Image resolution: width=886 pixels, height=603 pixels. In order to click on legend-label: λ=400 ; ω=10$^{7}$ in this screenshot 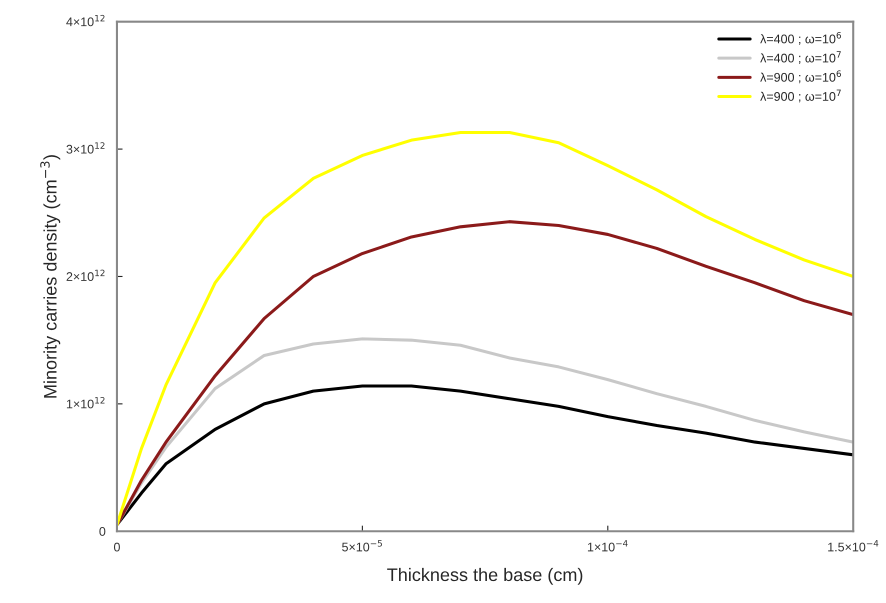, I will do `click(800, 57)`.